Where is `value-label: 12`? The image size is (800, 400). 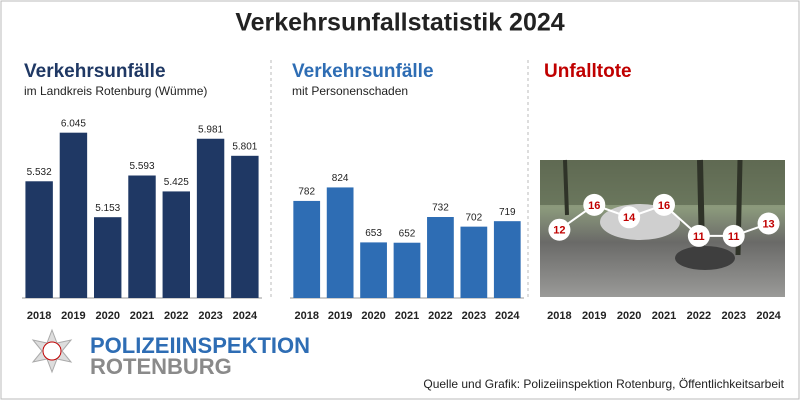
value-label: 12 is located at coordinates (559, 231).